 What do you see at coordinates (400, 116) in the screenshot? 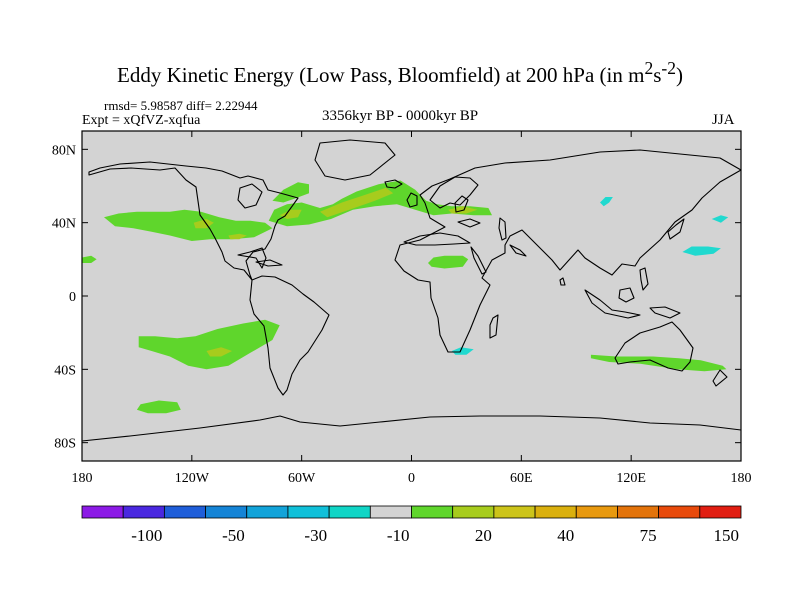
I see `period-label: 3356kyr BP - 0000kyr BP` at bounding box center [400, 116].